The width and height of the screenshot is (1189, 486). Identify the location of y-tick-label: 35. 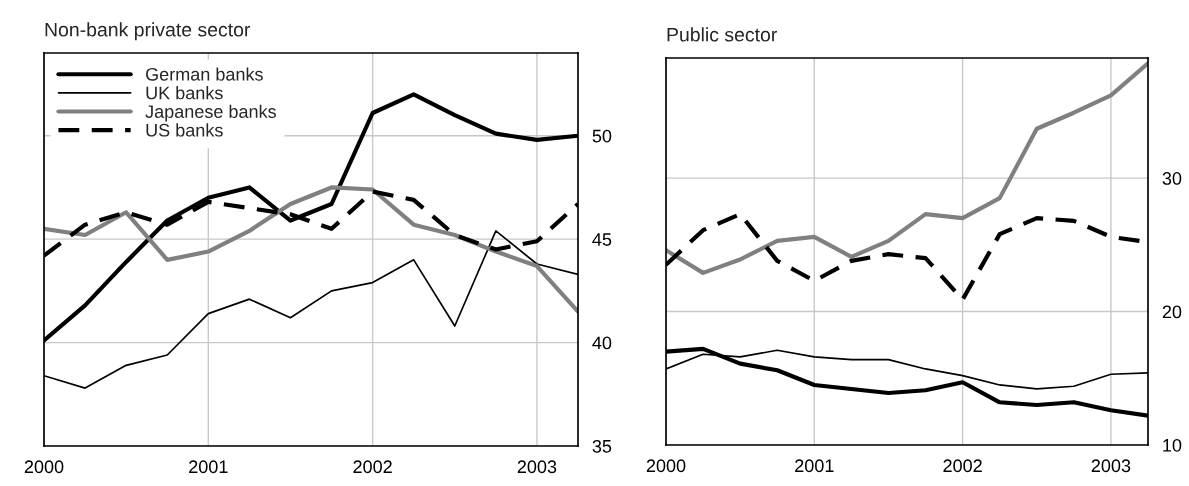
(602, 446).